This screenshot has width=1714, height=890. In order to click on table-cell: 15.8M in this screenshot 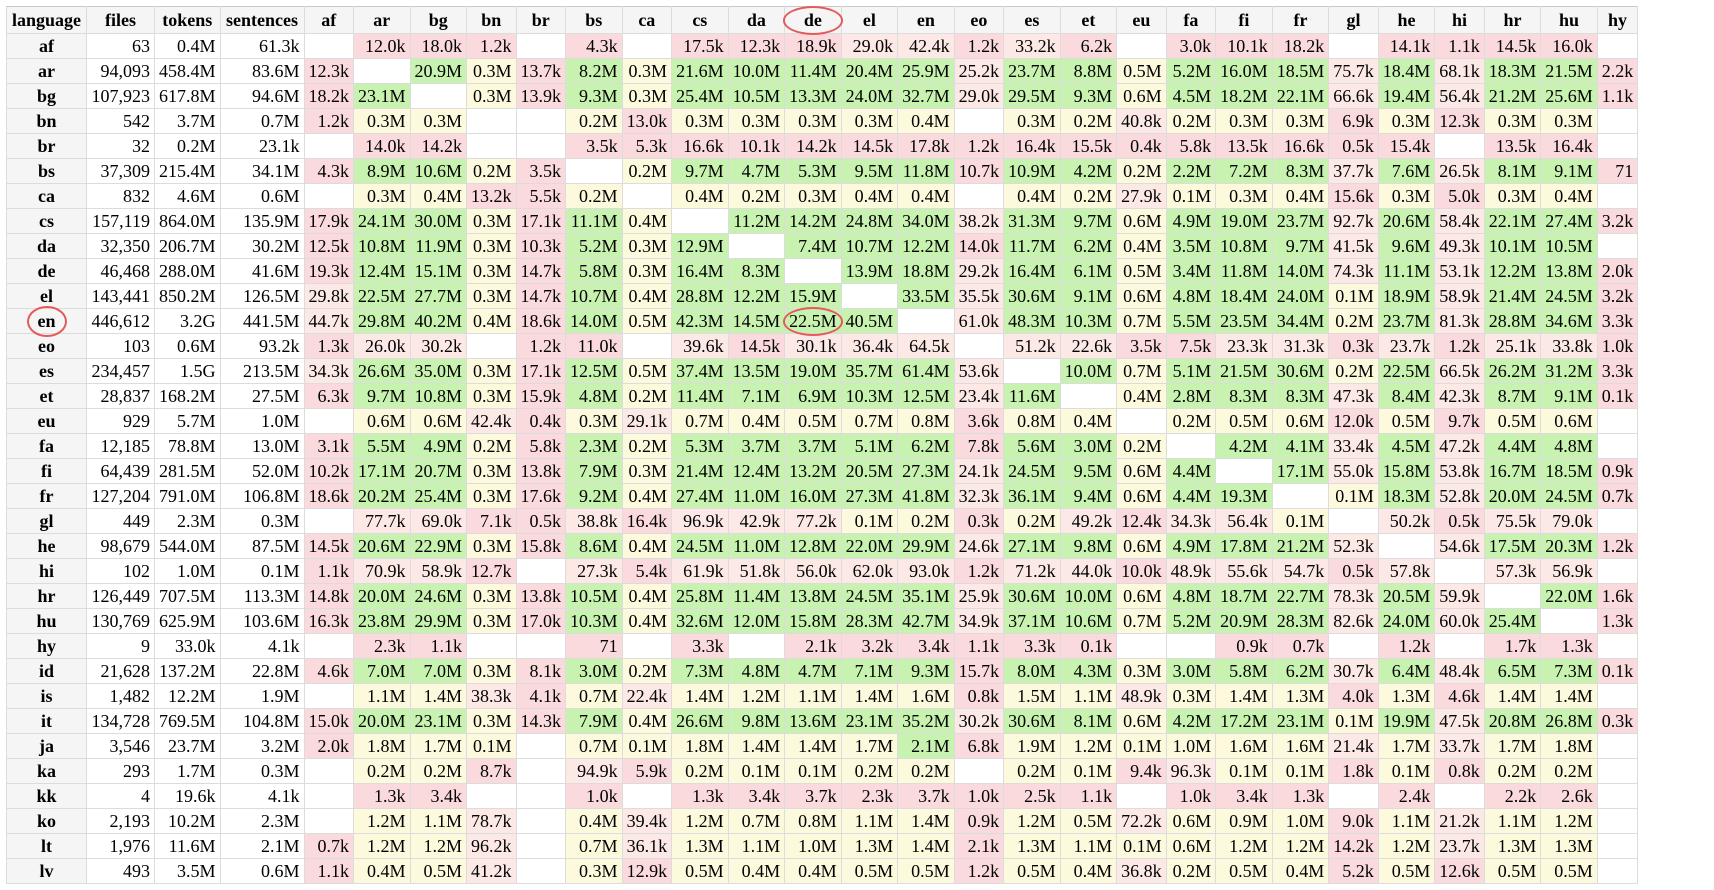, I will do `click(813, 621)`.